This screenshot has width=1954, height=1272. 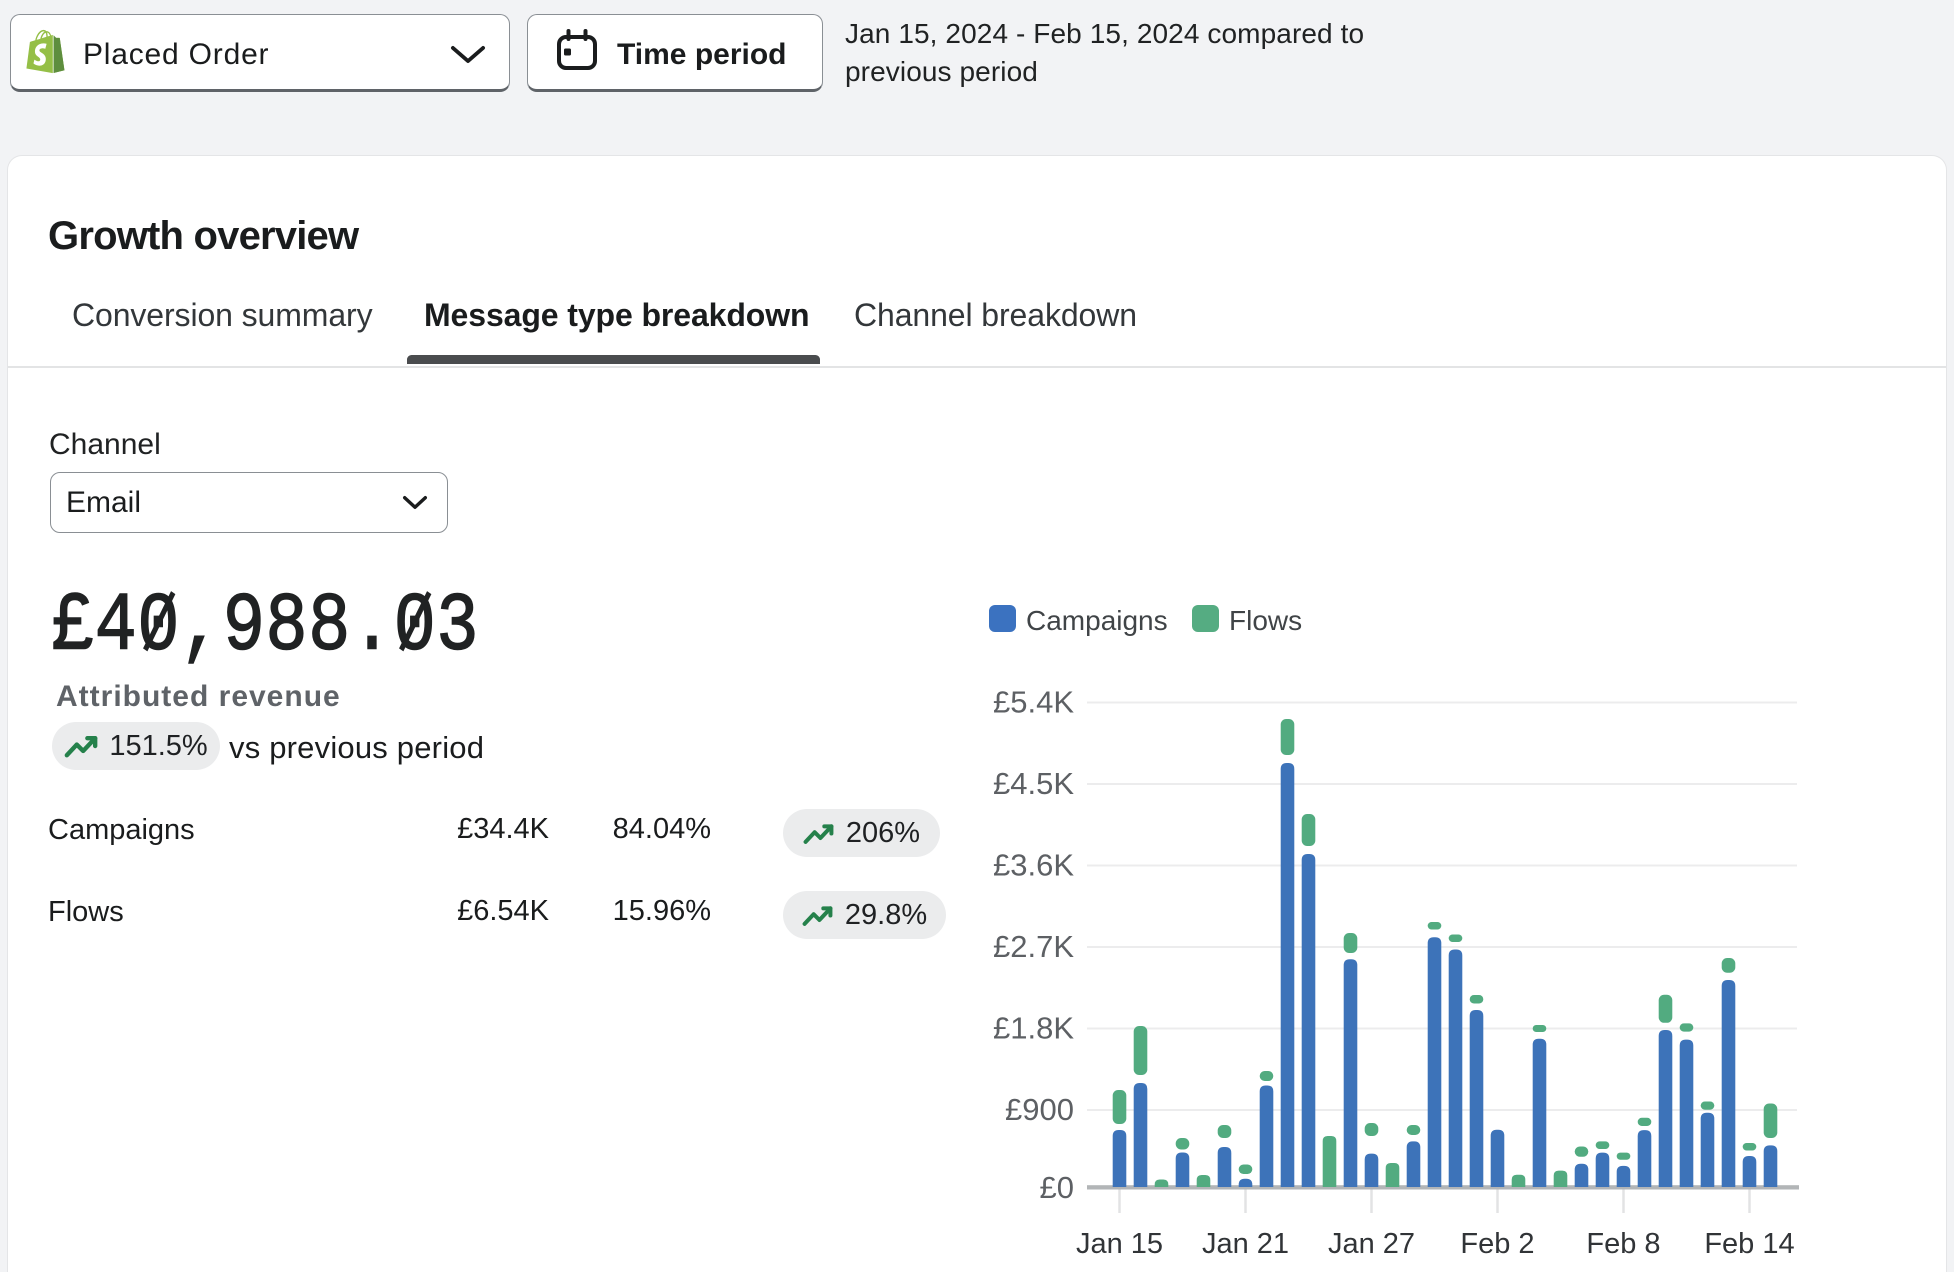 What do you see at coordinates (1033, 946) in the screenshot?
I see `svg-text: £2.7K` at bounding box center [1033, 946].